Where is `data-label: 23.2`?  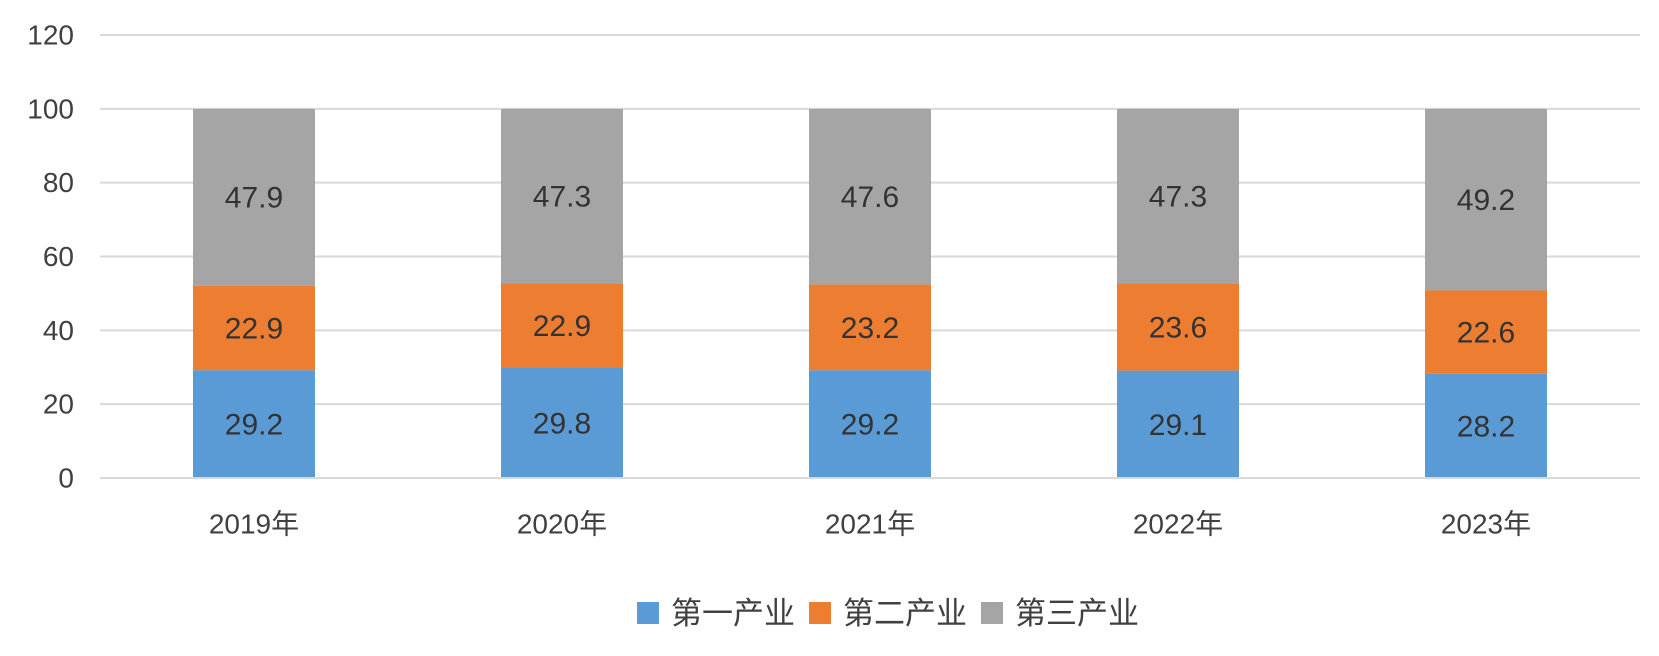 data-label: 23.2 is located at coordinates (870, 328).